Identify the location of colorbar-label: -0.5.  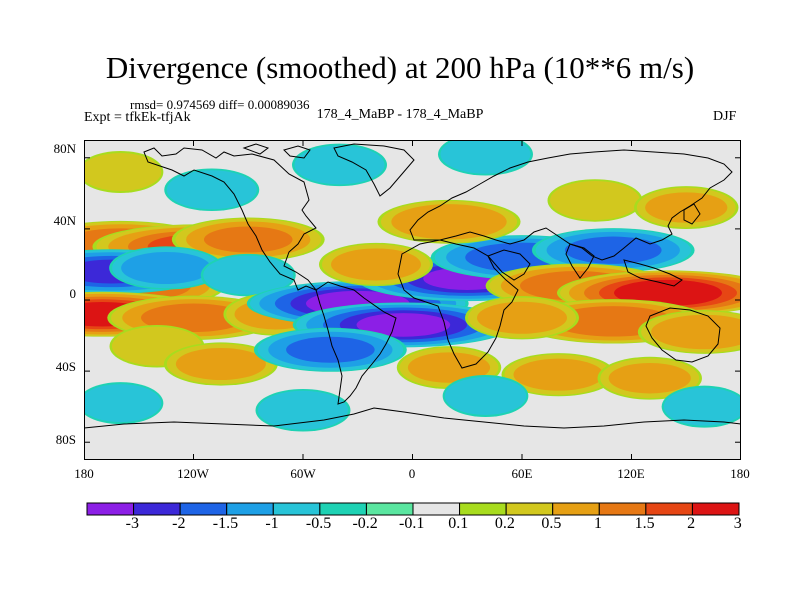
(318, 523).